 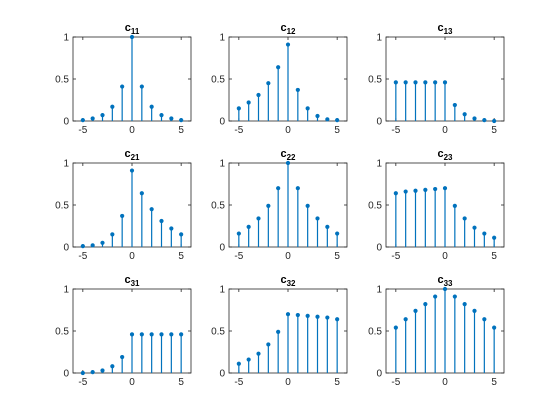 I want to click on subplot-c33: -5 0 5 0 0.5 1 c33, so click(x=436, y=331).